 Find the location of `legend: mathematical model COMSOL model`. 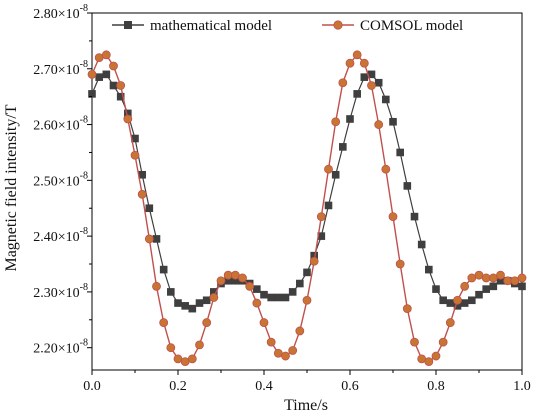

legend: mathematical model COMSOL model is located at coordinates (287, 26).